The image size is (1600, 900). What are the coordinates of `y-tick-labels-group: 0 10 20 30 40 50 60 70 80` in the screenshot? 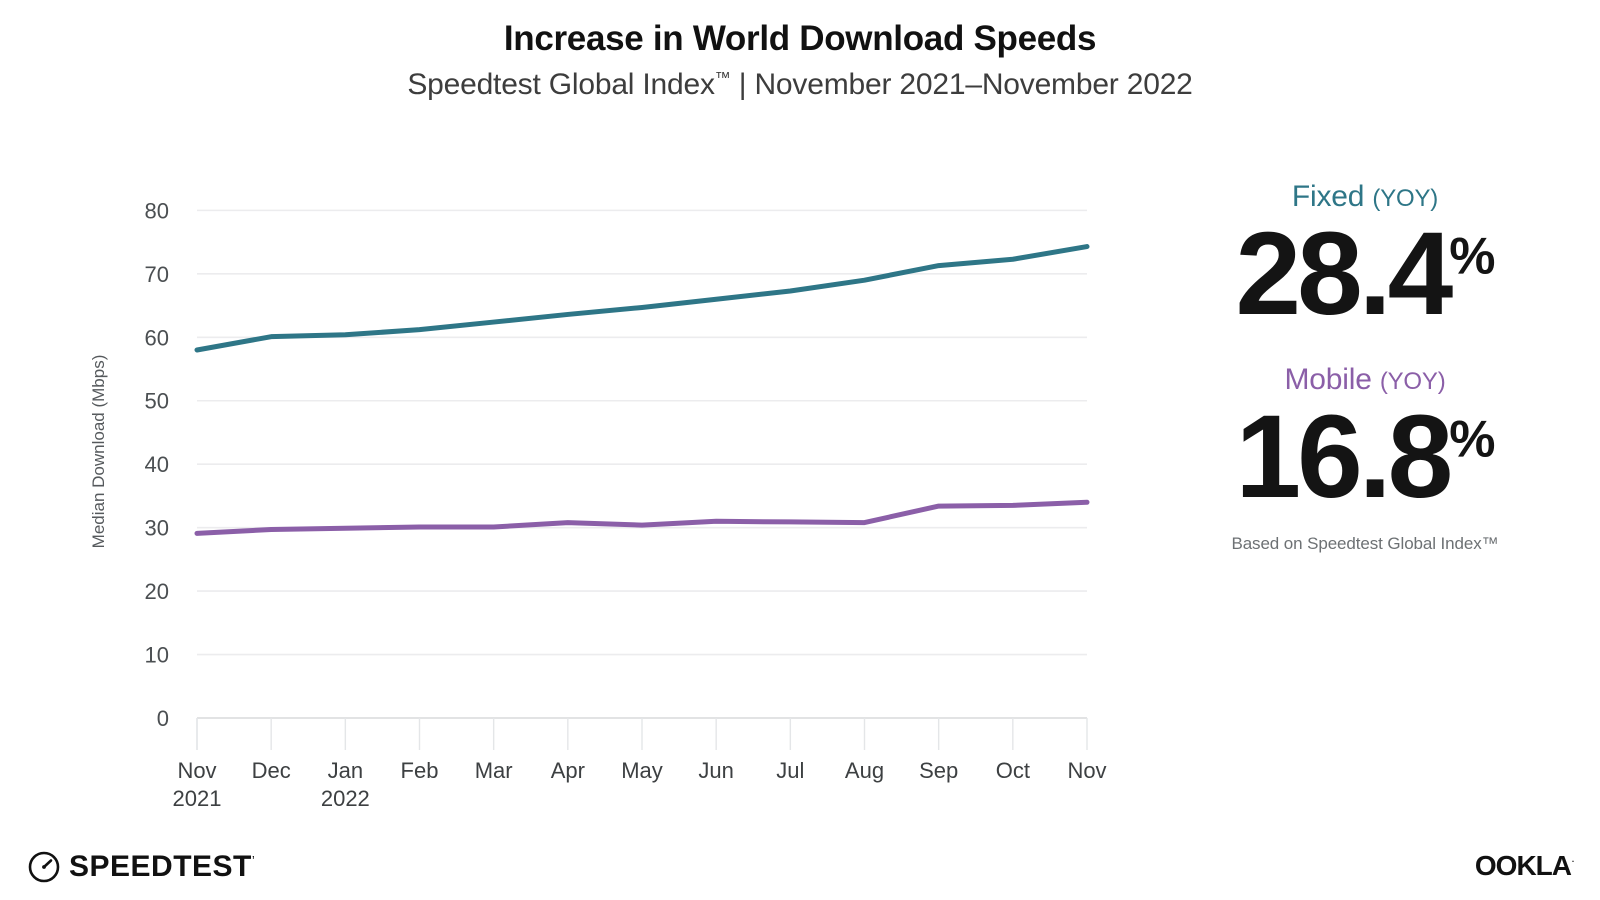 It's located at (157, 464).